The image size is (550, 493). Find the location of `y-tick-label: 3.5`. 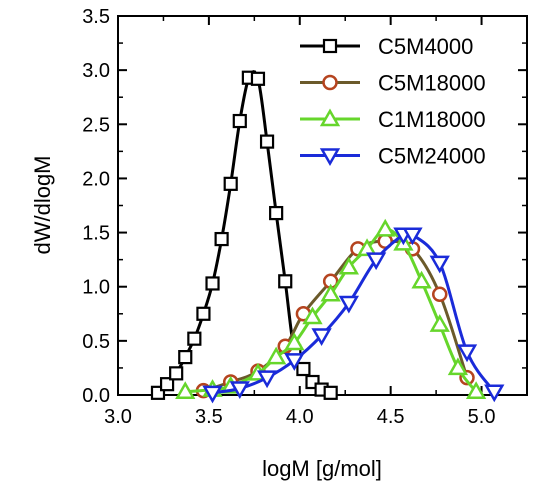

y-tick-label: 3.5 is located at coordinates (96, 17).